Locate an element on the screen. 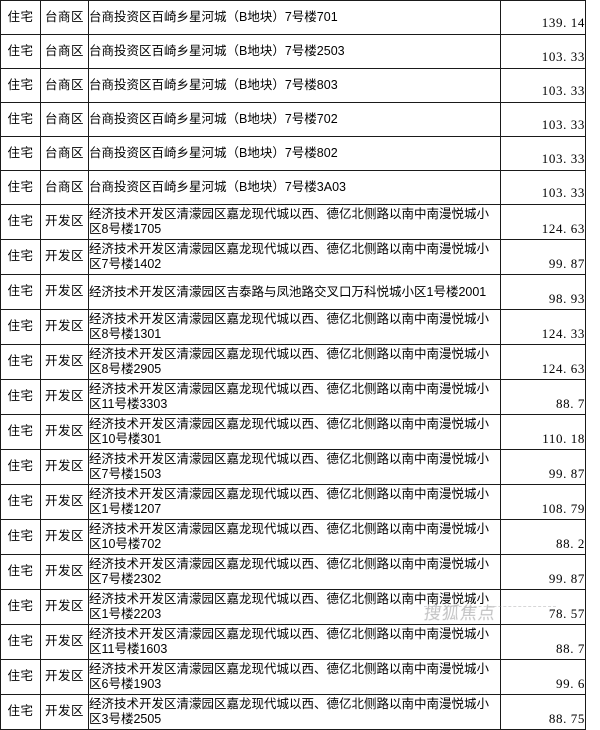 Image resolution: width=600 pixels, height=730 pixels. cell-address: 经济技术开发区清濛园区嘉龙现代城以西、德亿北侧路以南中南漫悦城小区6号楼1903 is located at coordinates (294, 677).